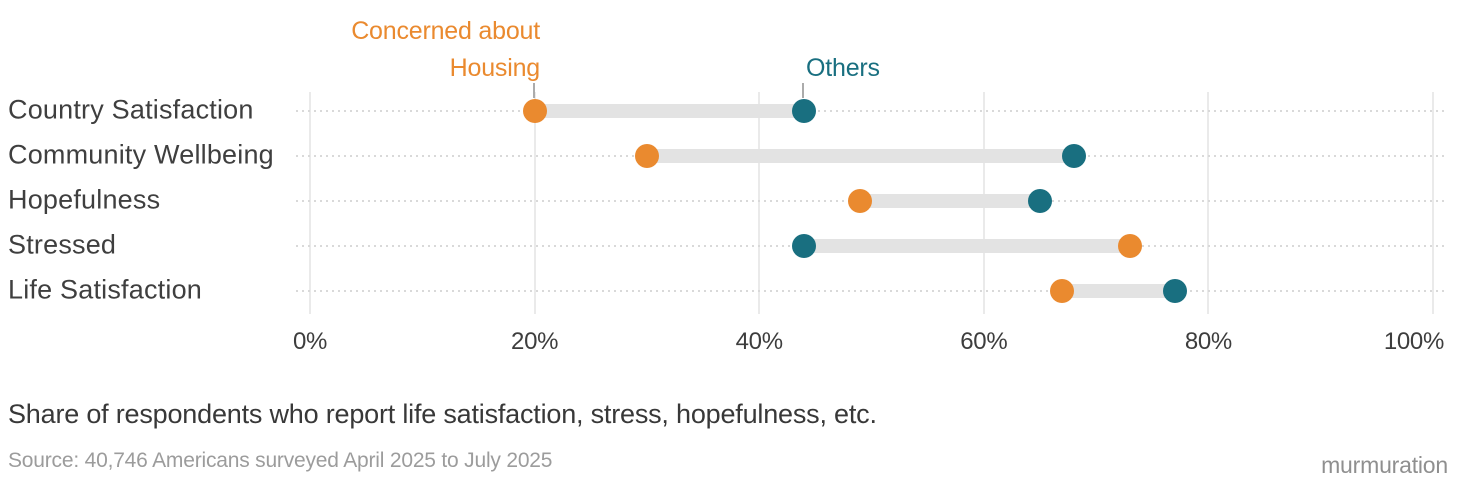 Image resolution: width=1460 pixels, height=491 pixels. Describe the element at coordinates (445, 31) in the screenshot. I see `annotation-housing-line1: Concerned about` at that location.